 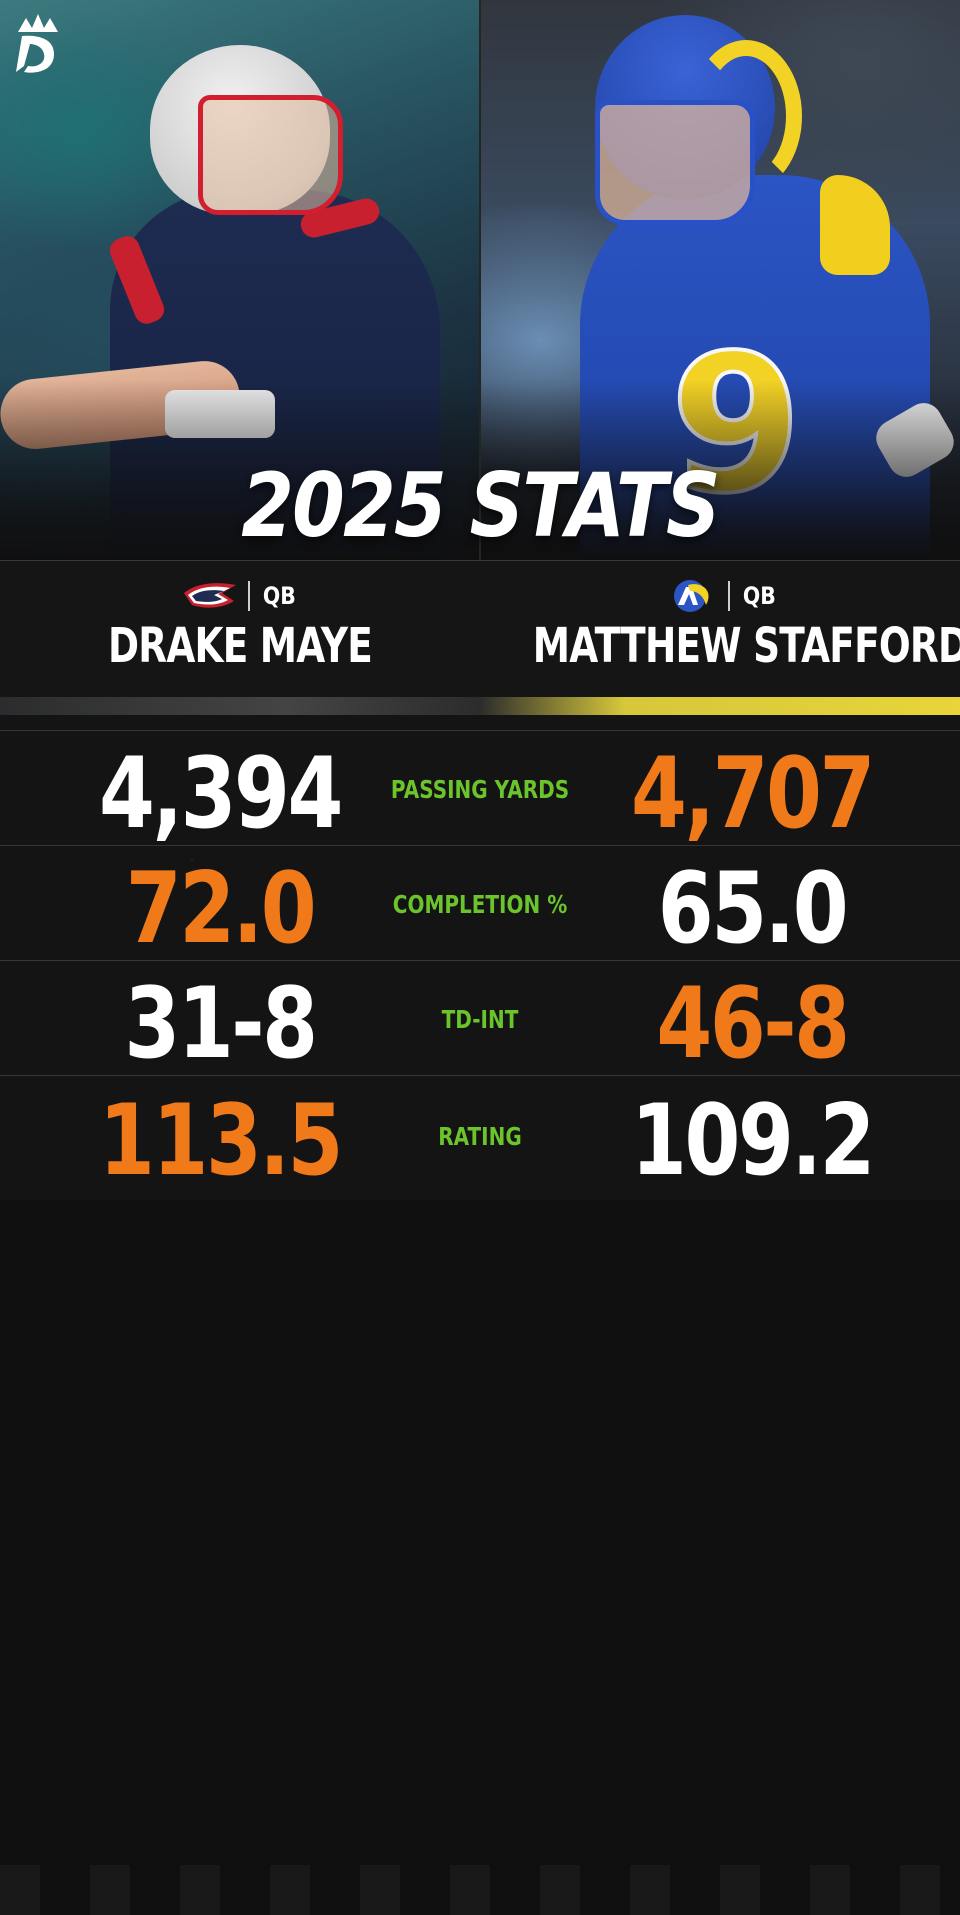 I want to click on stat-value-left: 31-8, so click(x=221, y=1024).